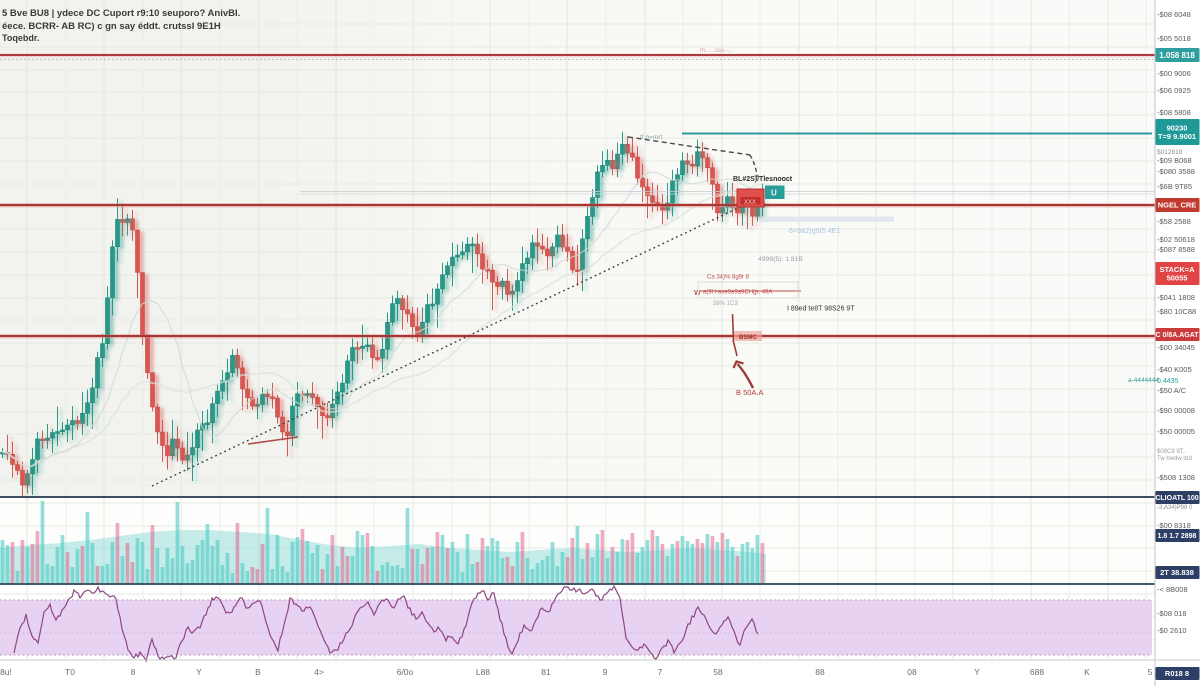 This screenshot has height=691, width=1200. What do you see at coordinates (1150, 672) in the screenshot?
I see `svg-text: 5` at bounding box center [1150, 672].